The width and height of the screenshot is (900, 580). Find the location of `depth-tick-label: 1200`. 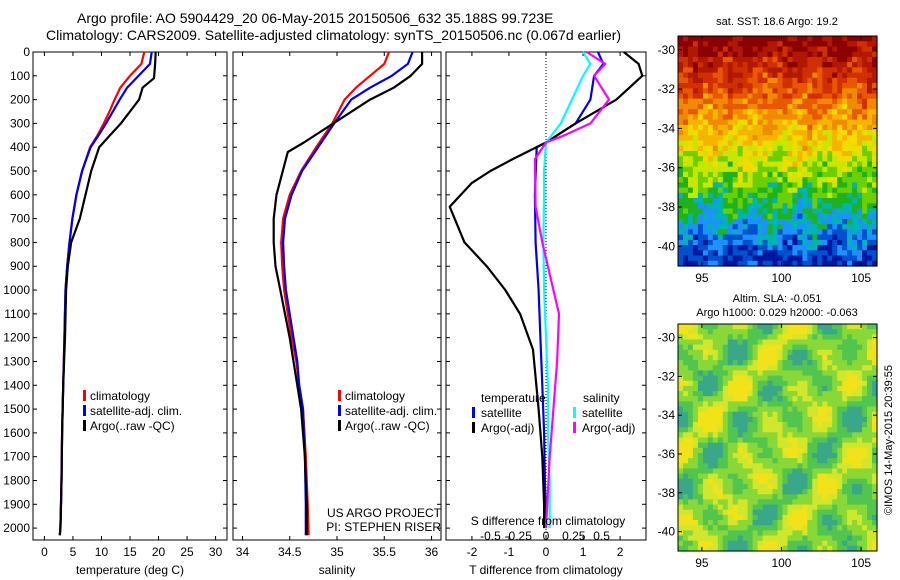

depth-tick-label: 1200 is located at coordinates (16, 338).